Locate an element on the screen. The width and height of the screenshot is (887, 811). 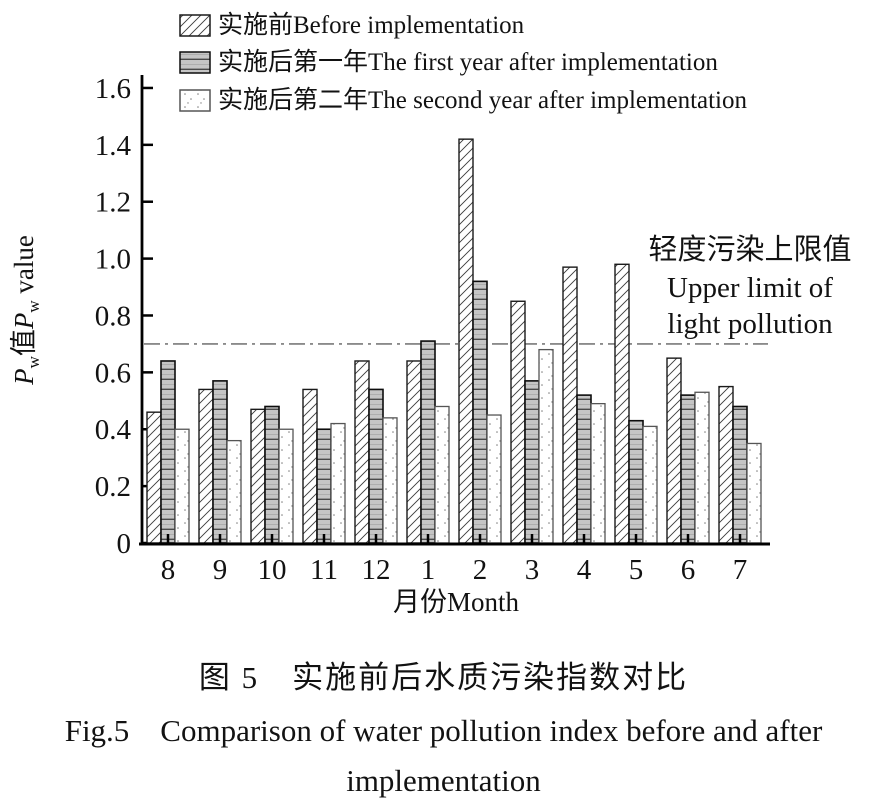
y-tick-label: 0 is located at coordinates (124, 544).